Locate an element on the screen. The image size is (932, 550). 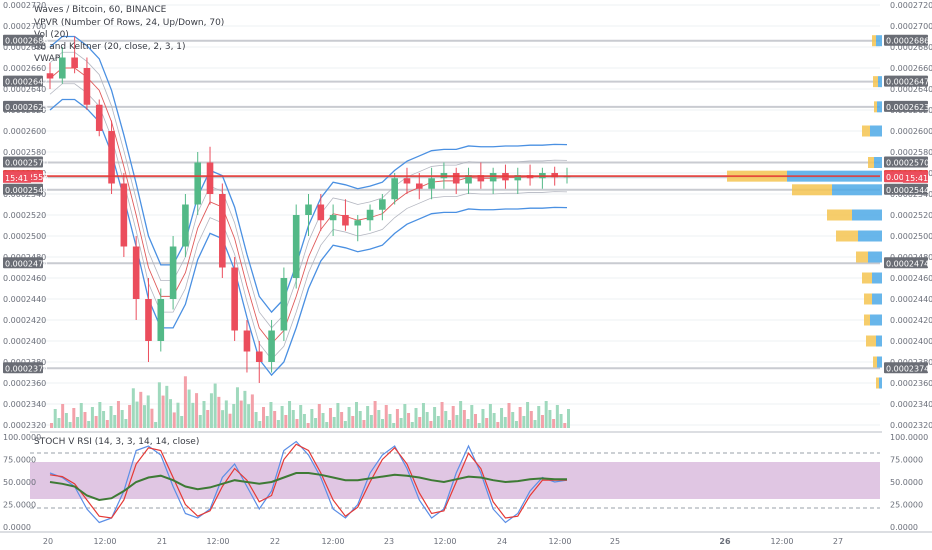
indicator-vwap: VWAP is located at coordinates (47, 59).